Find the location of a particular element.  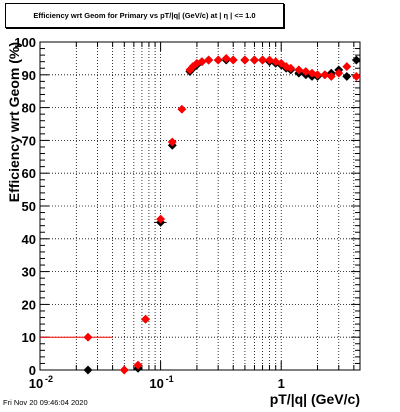

x-tick-label: 1 is located at coordinates (281, 383).